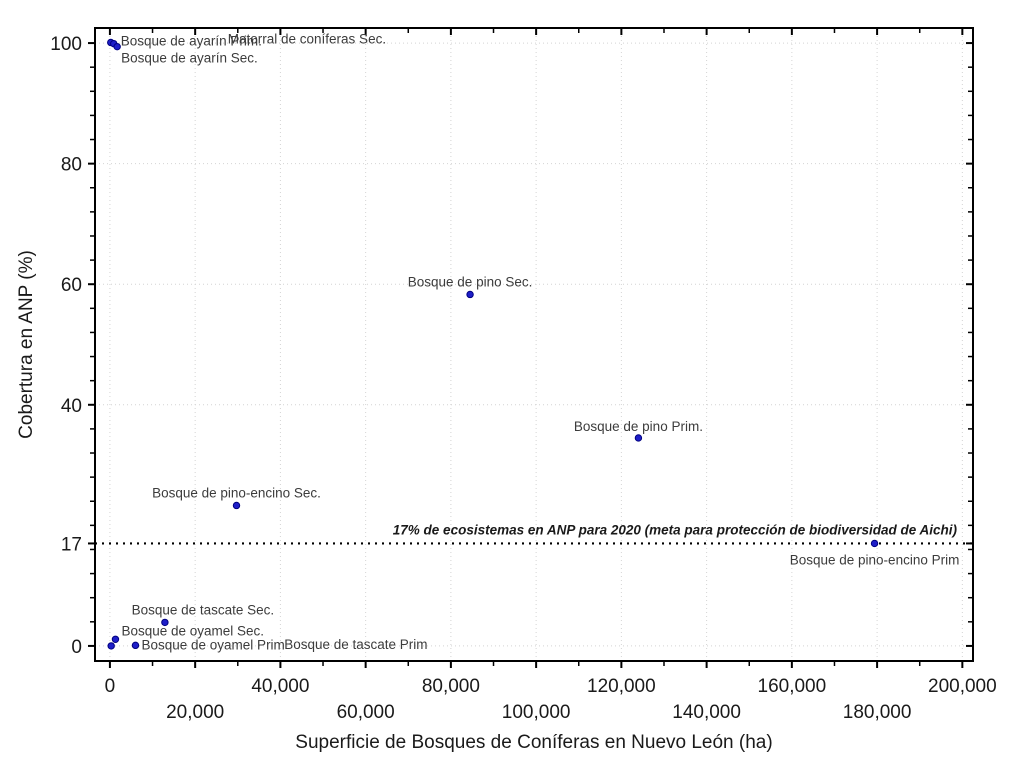 The image size is (1024, 768). Describe the element at coordinates (189, 58) in the screenshot. I see `point-label: Bosque de ayarín Sec.` at that location.